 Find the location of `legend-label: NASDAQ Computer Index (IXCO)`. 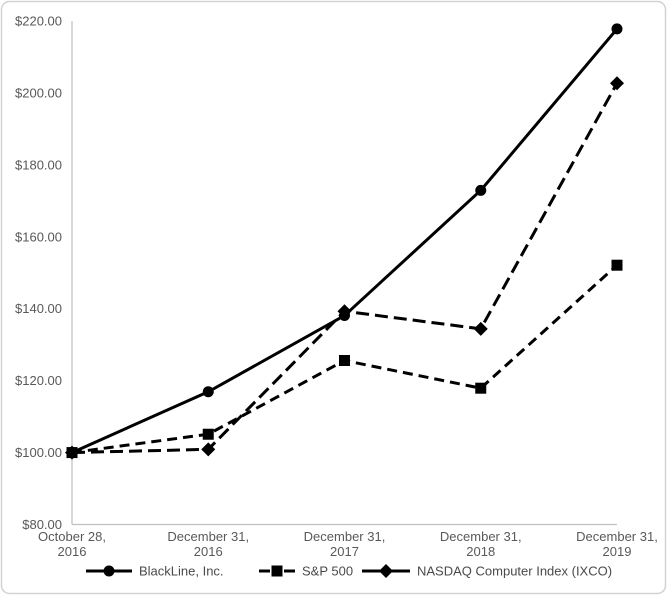

legend-label: NASDAQ Computer Index (IXCO) is located at coordinates (514, 571).